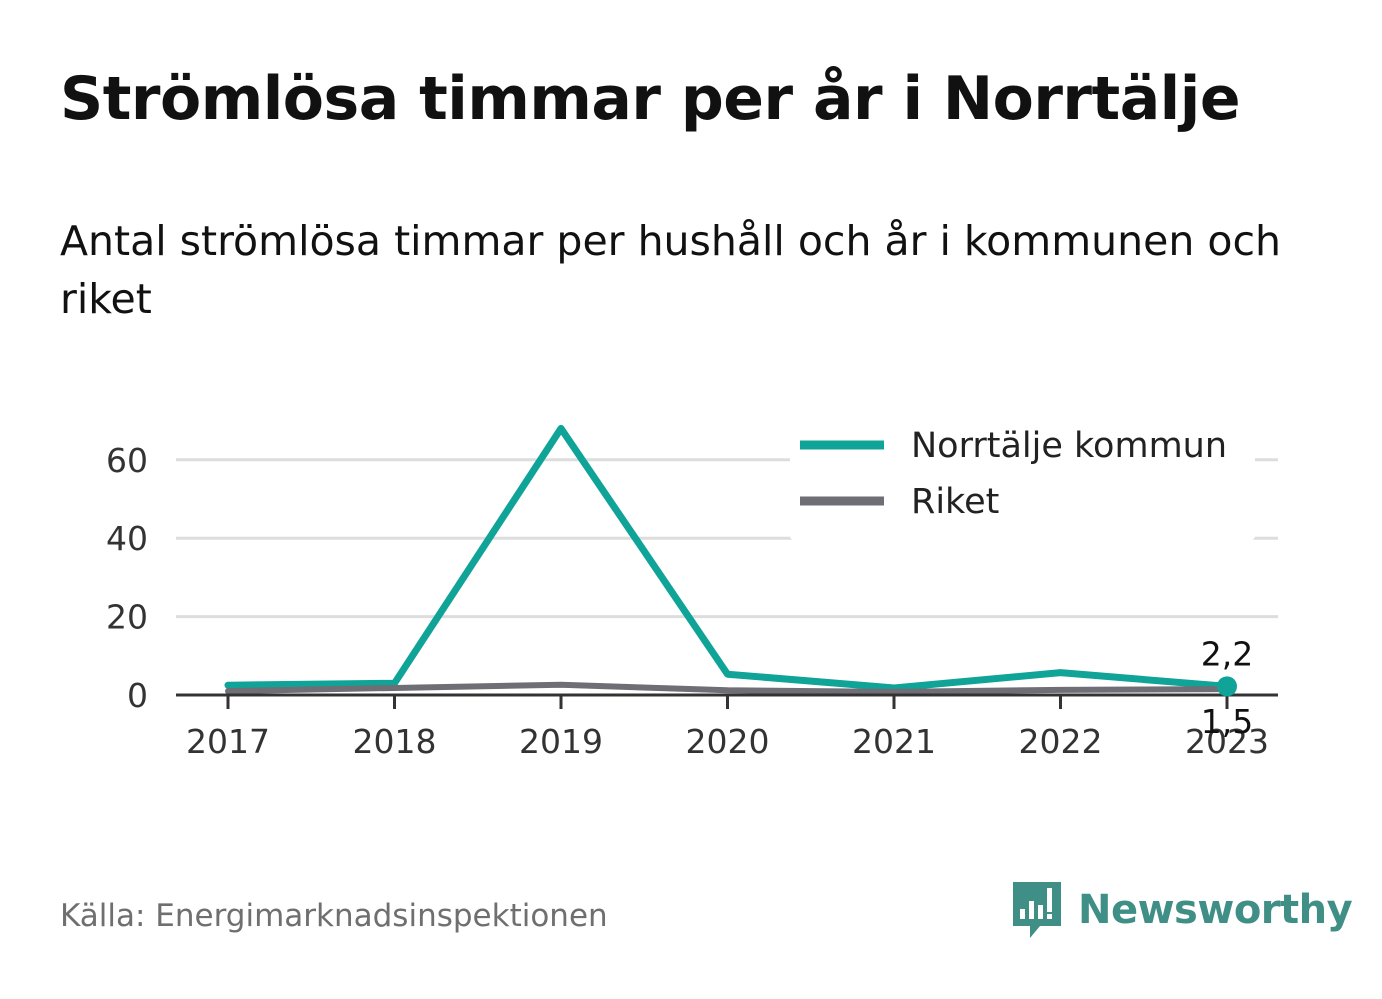 The height and width of the screenshot is (999, 1382). I want to click on y-tick-label: 40, so click(127, 538).